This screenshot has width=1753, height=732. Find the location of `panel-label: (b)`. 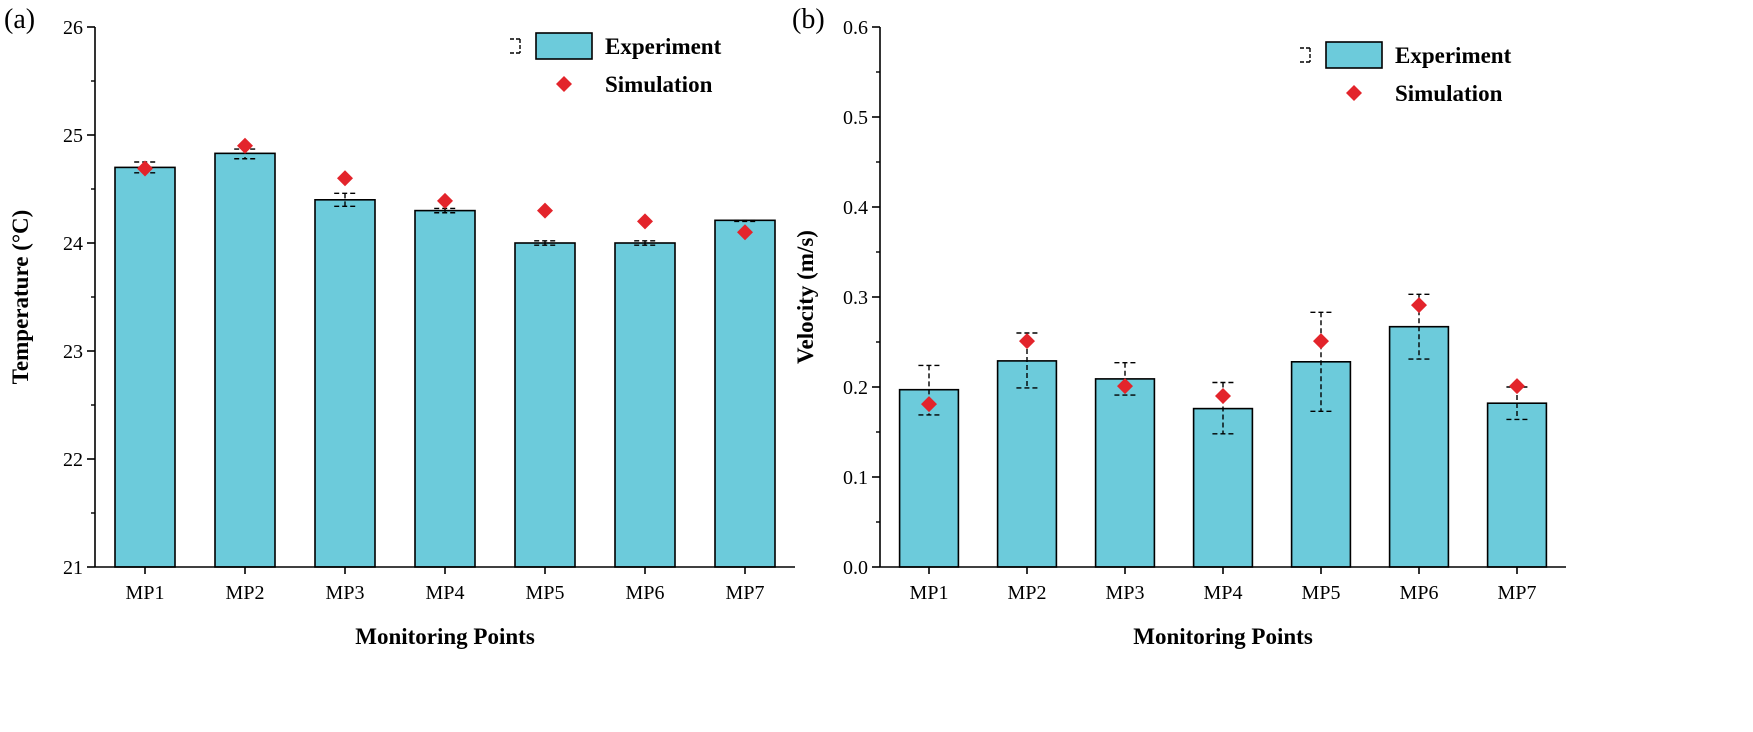

panel-label: (b) is located at coordinates (808, 19).